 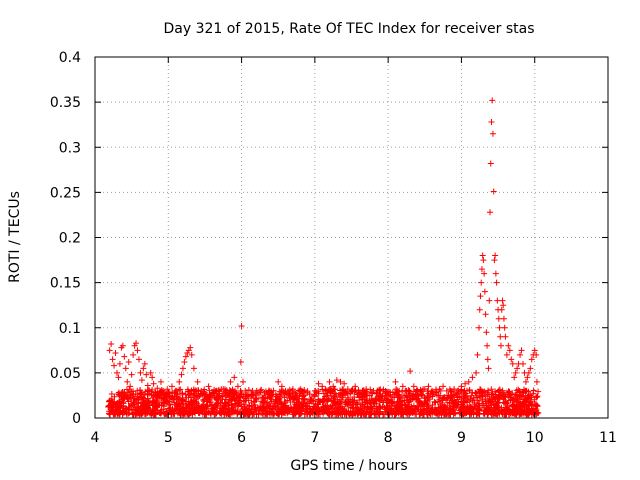 What do you see at coordinates (65, 374) in the screenshot?
I see `y-tick-label: 0.05` at bounding box center [65, 374].